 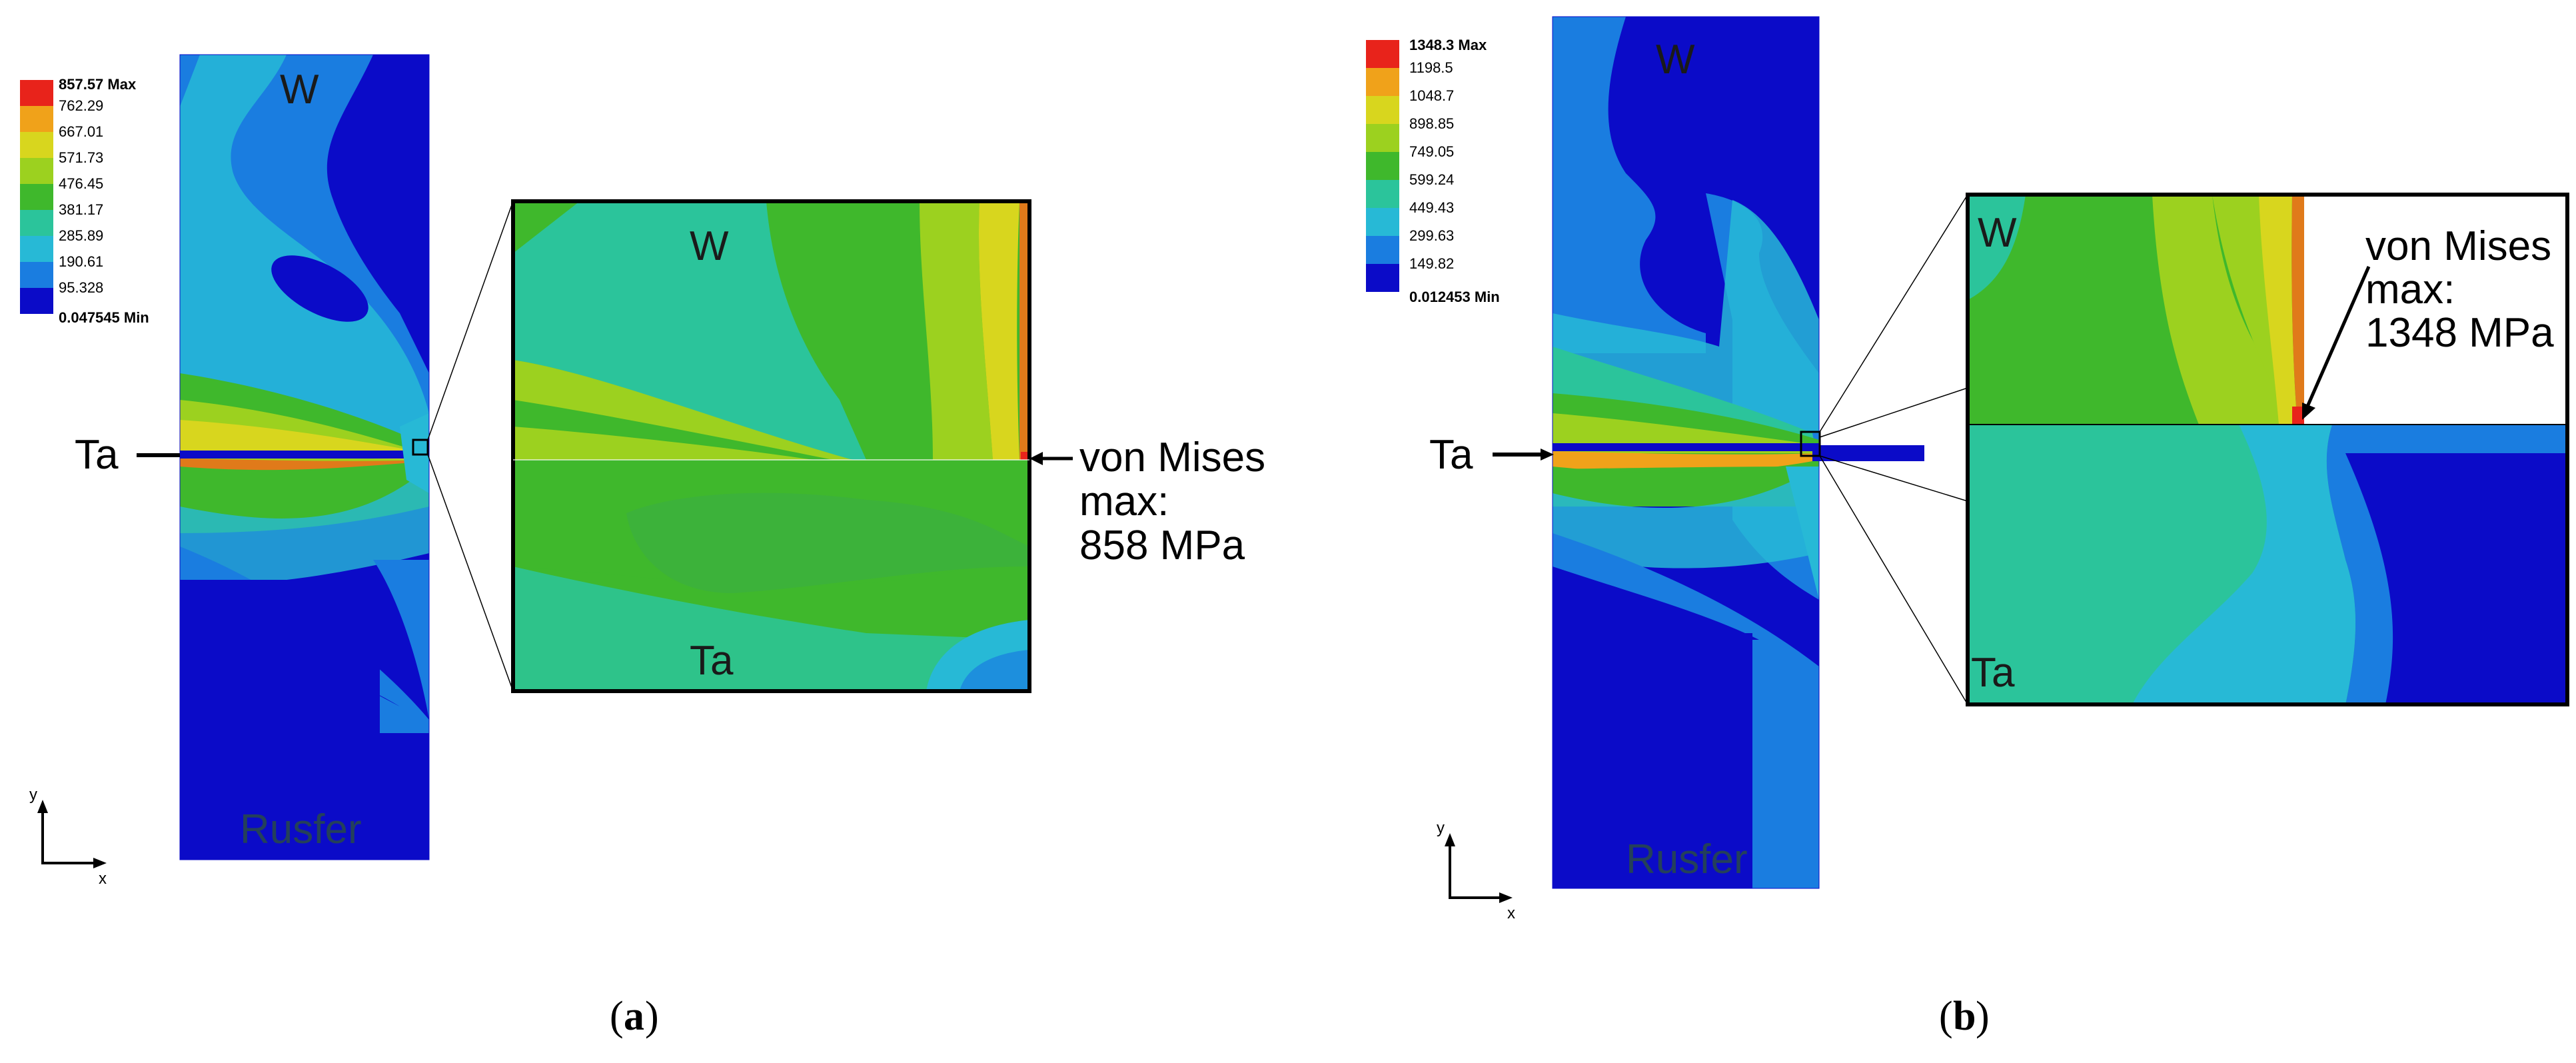 I want to click on annotation-a-line-1: von Mises, so click(x=1172, y=458).